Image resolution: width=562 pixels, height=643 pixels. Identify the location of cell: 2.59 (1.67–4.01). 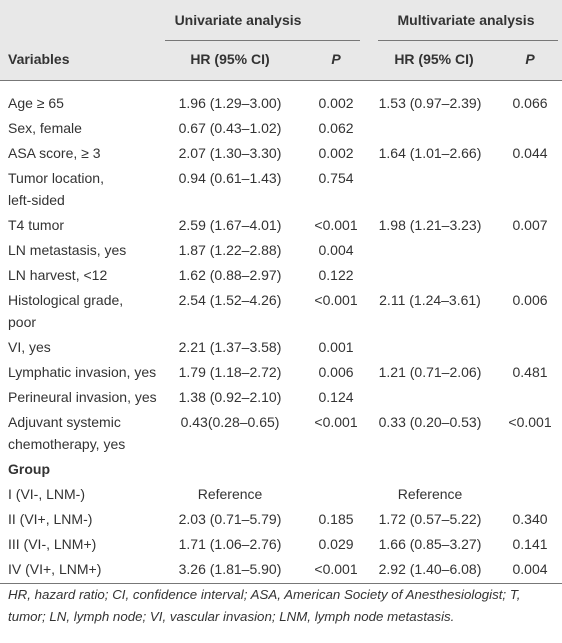
(230, 225).